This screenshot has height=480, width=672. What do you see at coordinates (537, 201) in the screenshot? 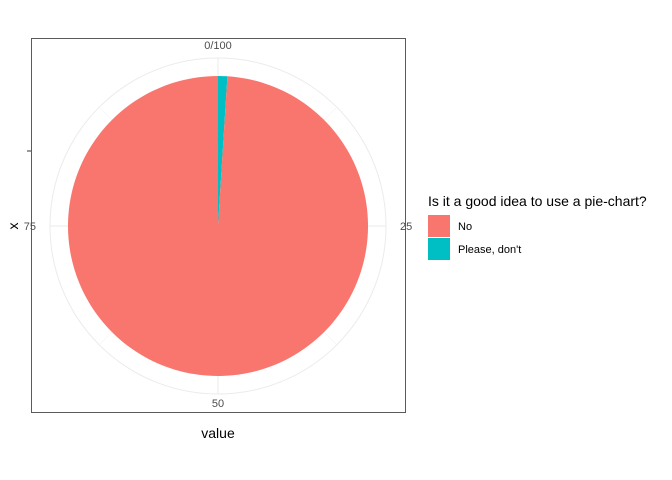
I see `legend-title: Is it a good idea to use a pie-chart?` at bounding box center [537, 201].